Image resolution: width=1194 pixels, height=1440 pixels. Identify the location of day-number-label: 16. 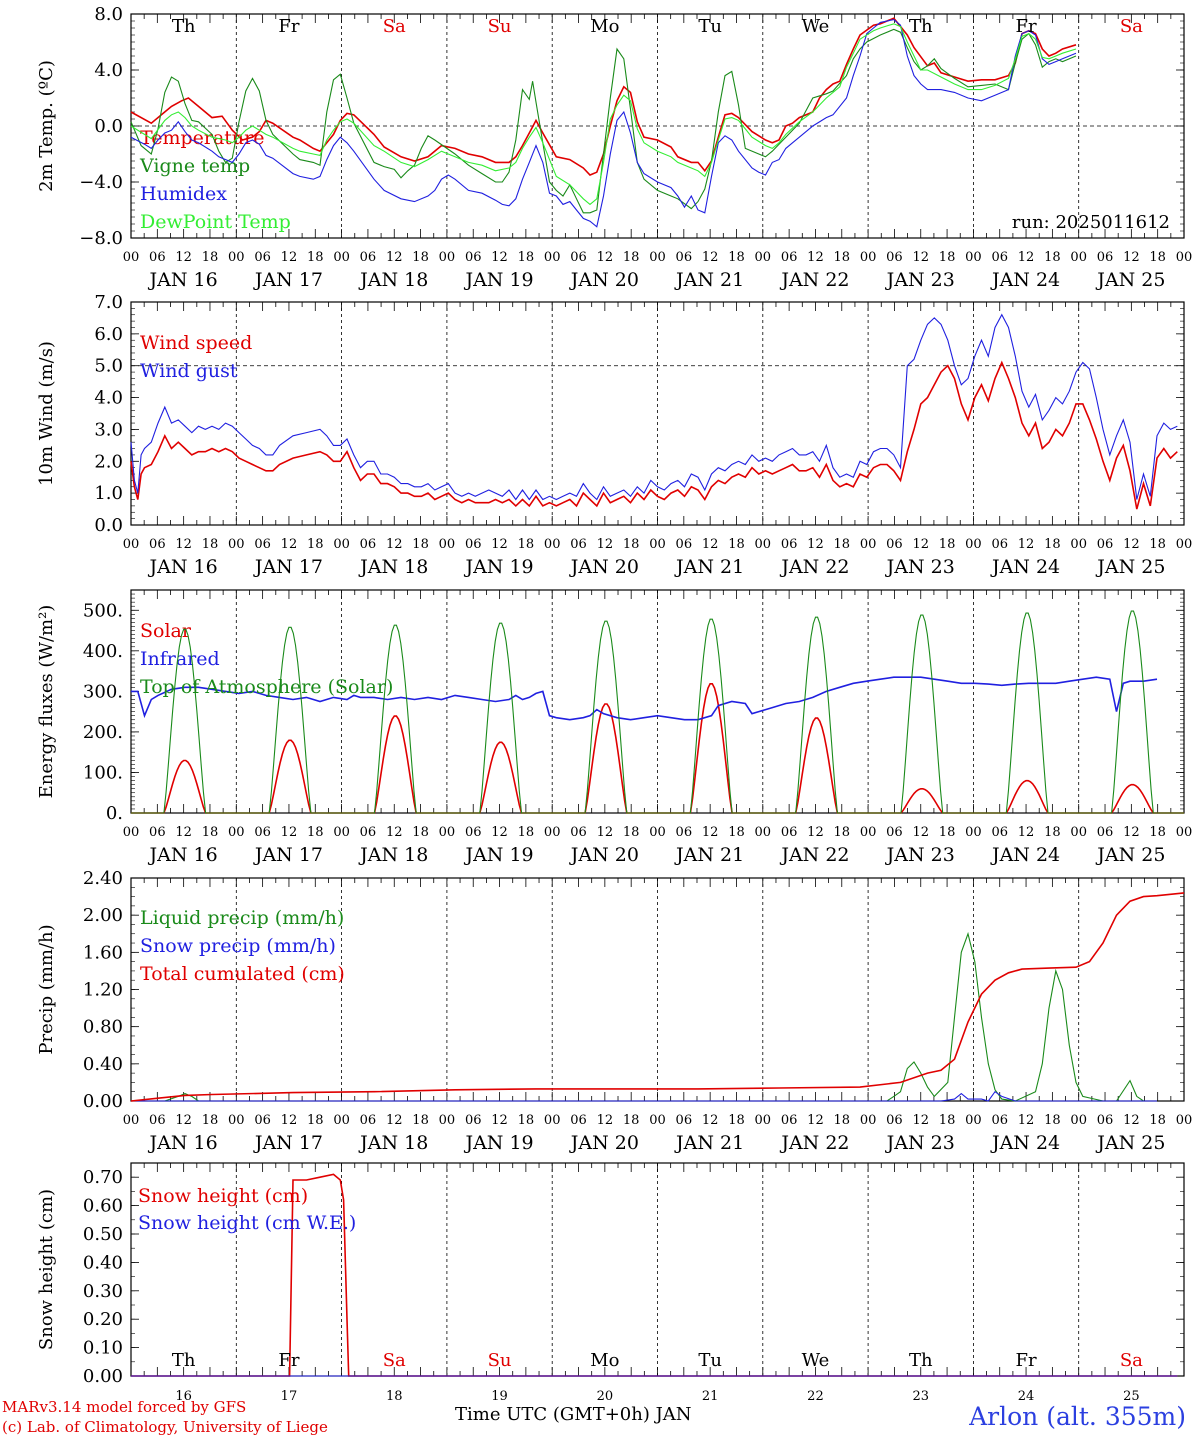
(183, 1396).